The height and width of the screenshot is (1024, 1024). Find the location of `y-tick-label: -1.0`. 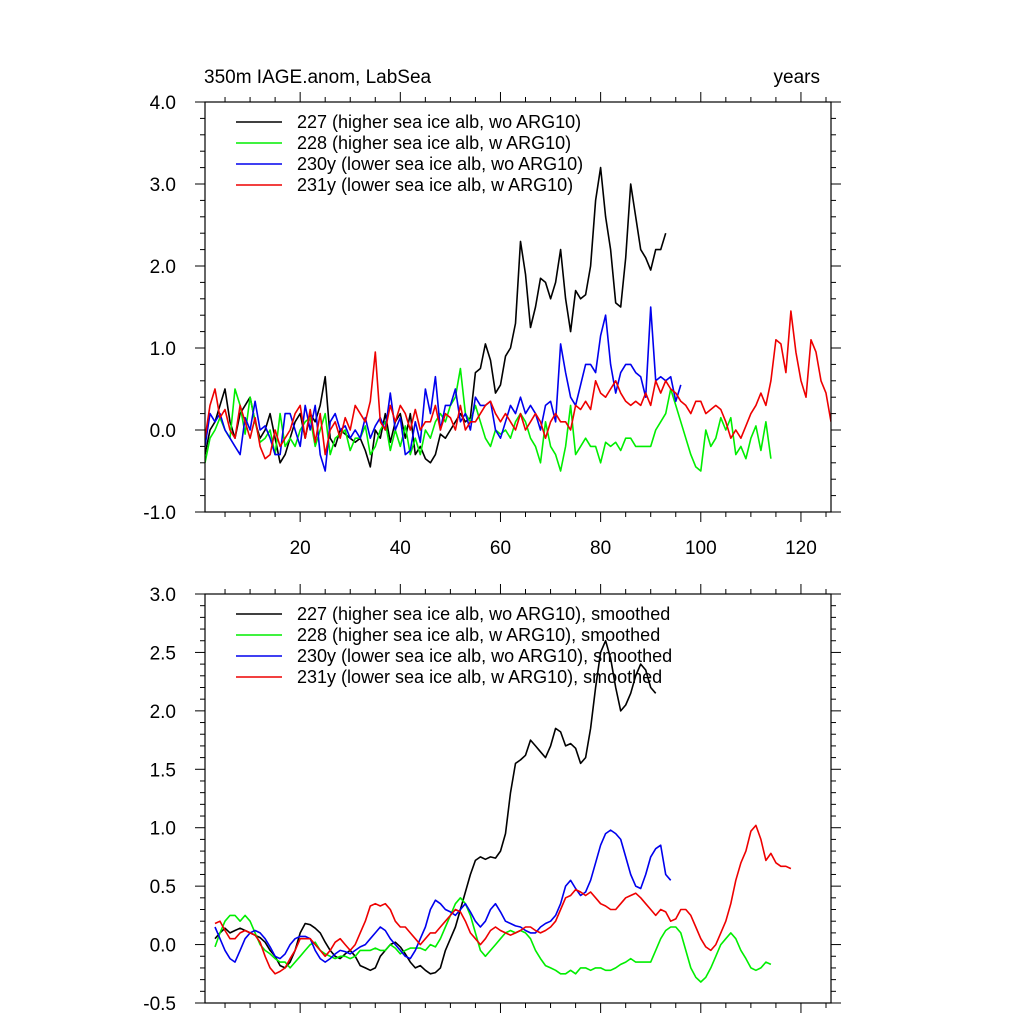

y-tick-label: -1.0 is located at coordinates (159, 513).